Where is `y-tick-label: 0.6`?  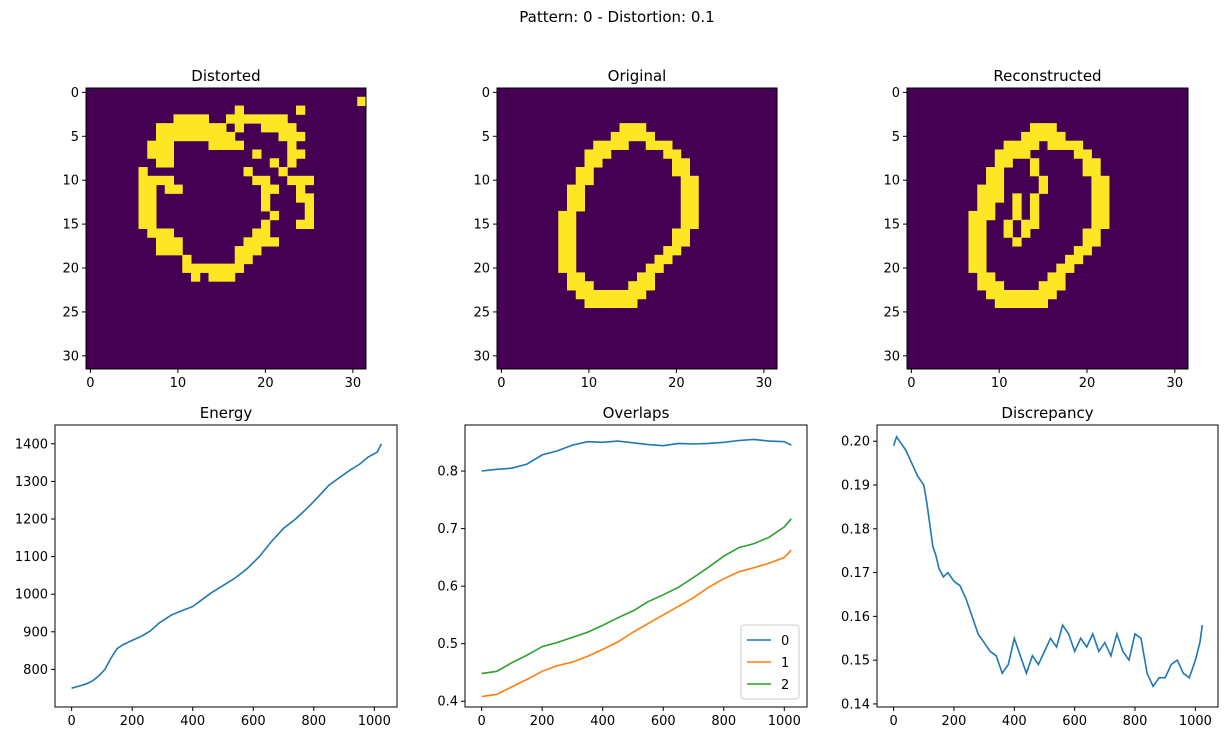 y-tick-label: 0.6 is located at coordinates (447, 587).